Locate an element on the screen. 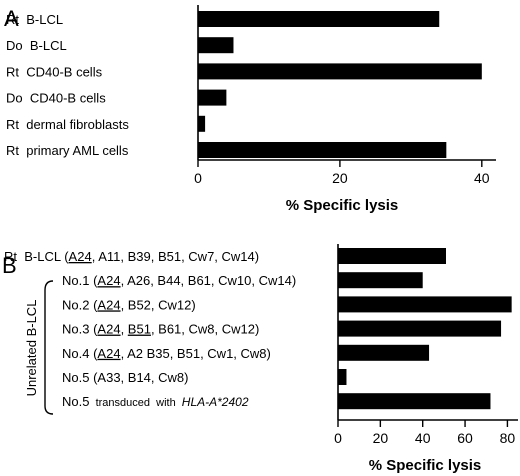 This screenshot has height=476, width=520. category-label-a-1: Do B-LCL is located at coordinates (36, 45).